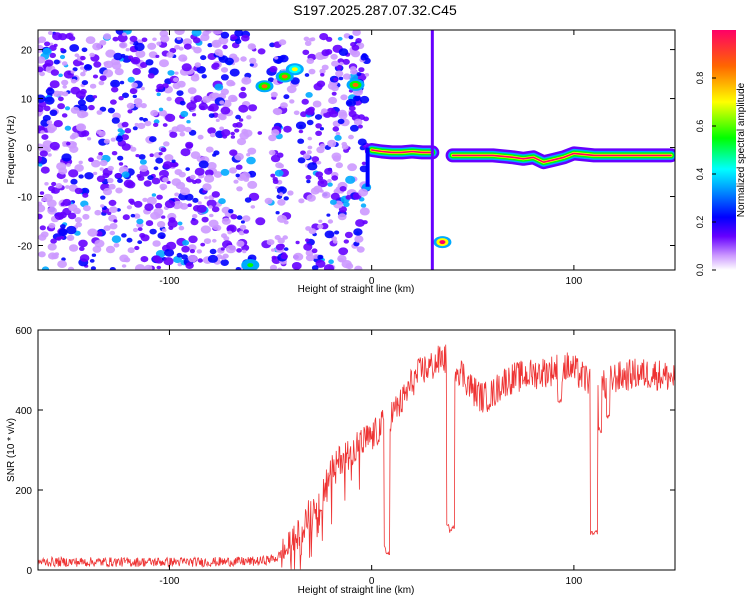 Image resolution: width=750 pixels, height=600 pixels. Describe the element at coordinates (29, 571) in the screenshot. I see `snr-y-tick-label: 0` at that location.